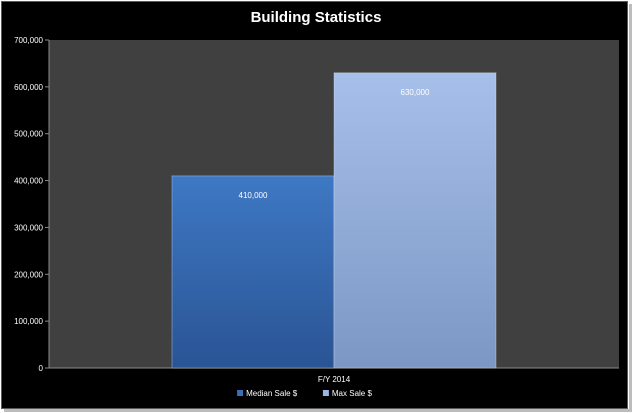 This screenshot has width=633, height=413. Describe the element at coordinates (28, 40) in the screenshot. I see `y-tick-label: 700,000` at that location.